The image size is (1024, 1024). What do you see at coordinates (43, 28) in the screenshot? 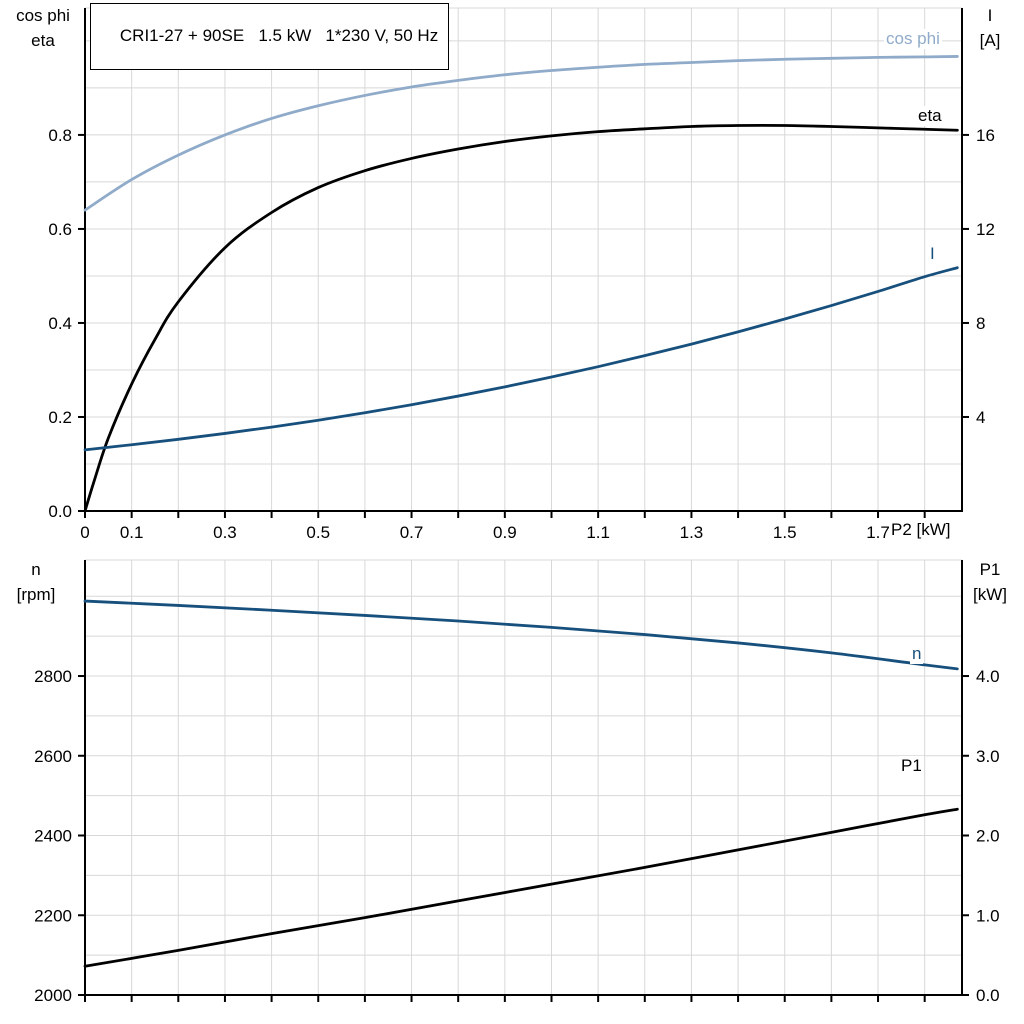
I see `top-left-axis-title: cos phi eta` at bounding box center [43, 28].